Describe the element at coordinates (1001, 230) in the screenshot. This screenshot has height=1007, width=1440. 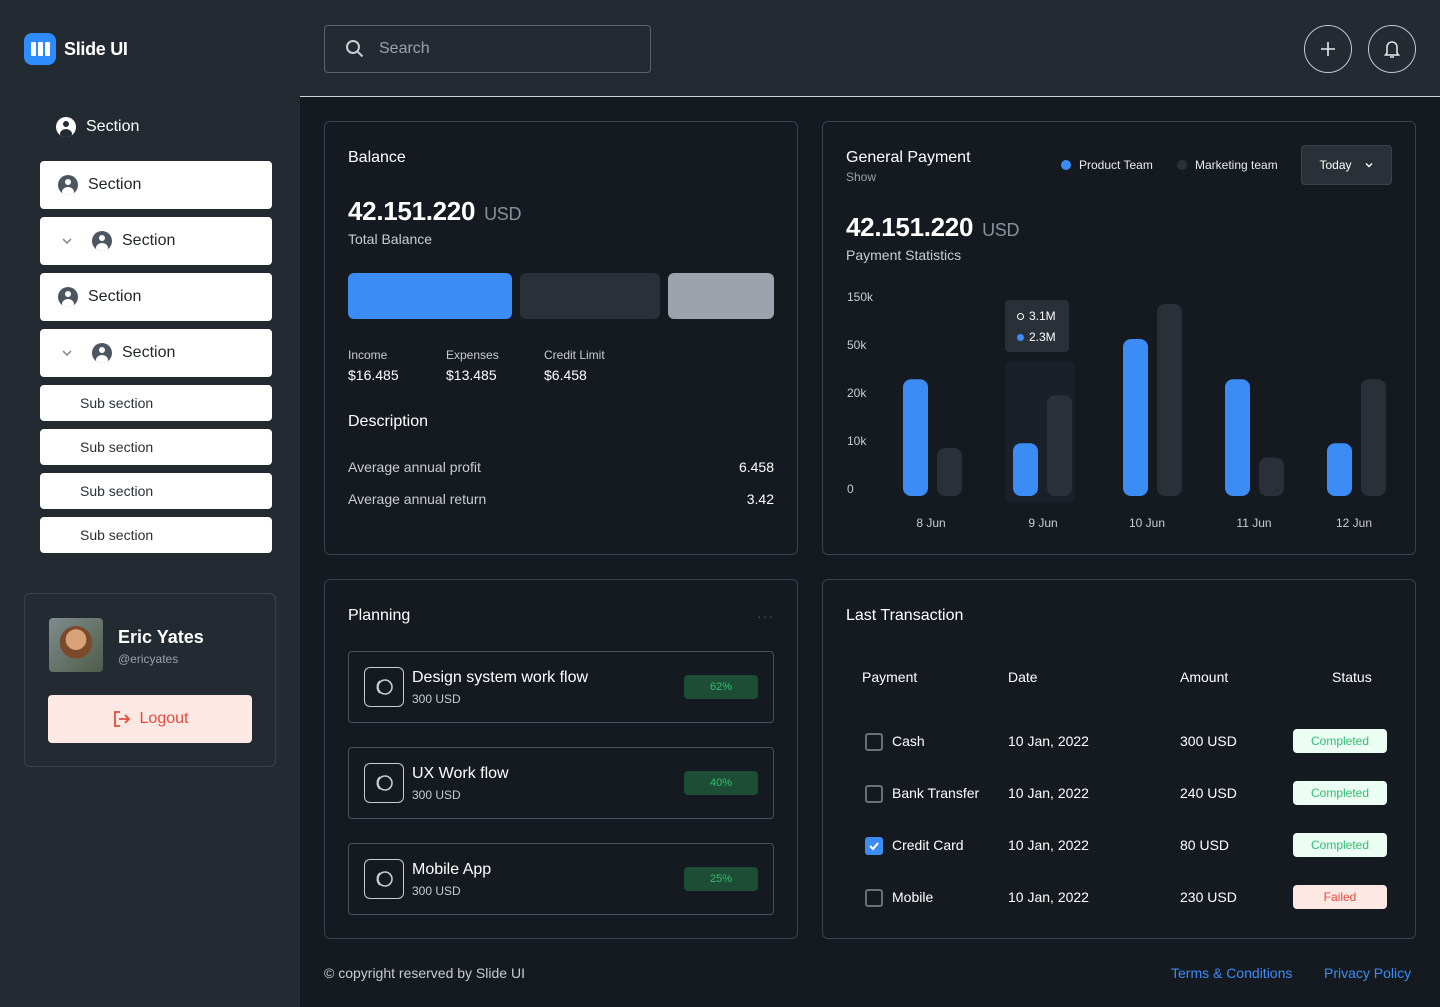
I see `payment-currency: USD` at that location.